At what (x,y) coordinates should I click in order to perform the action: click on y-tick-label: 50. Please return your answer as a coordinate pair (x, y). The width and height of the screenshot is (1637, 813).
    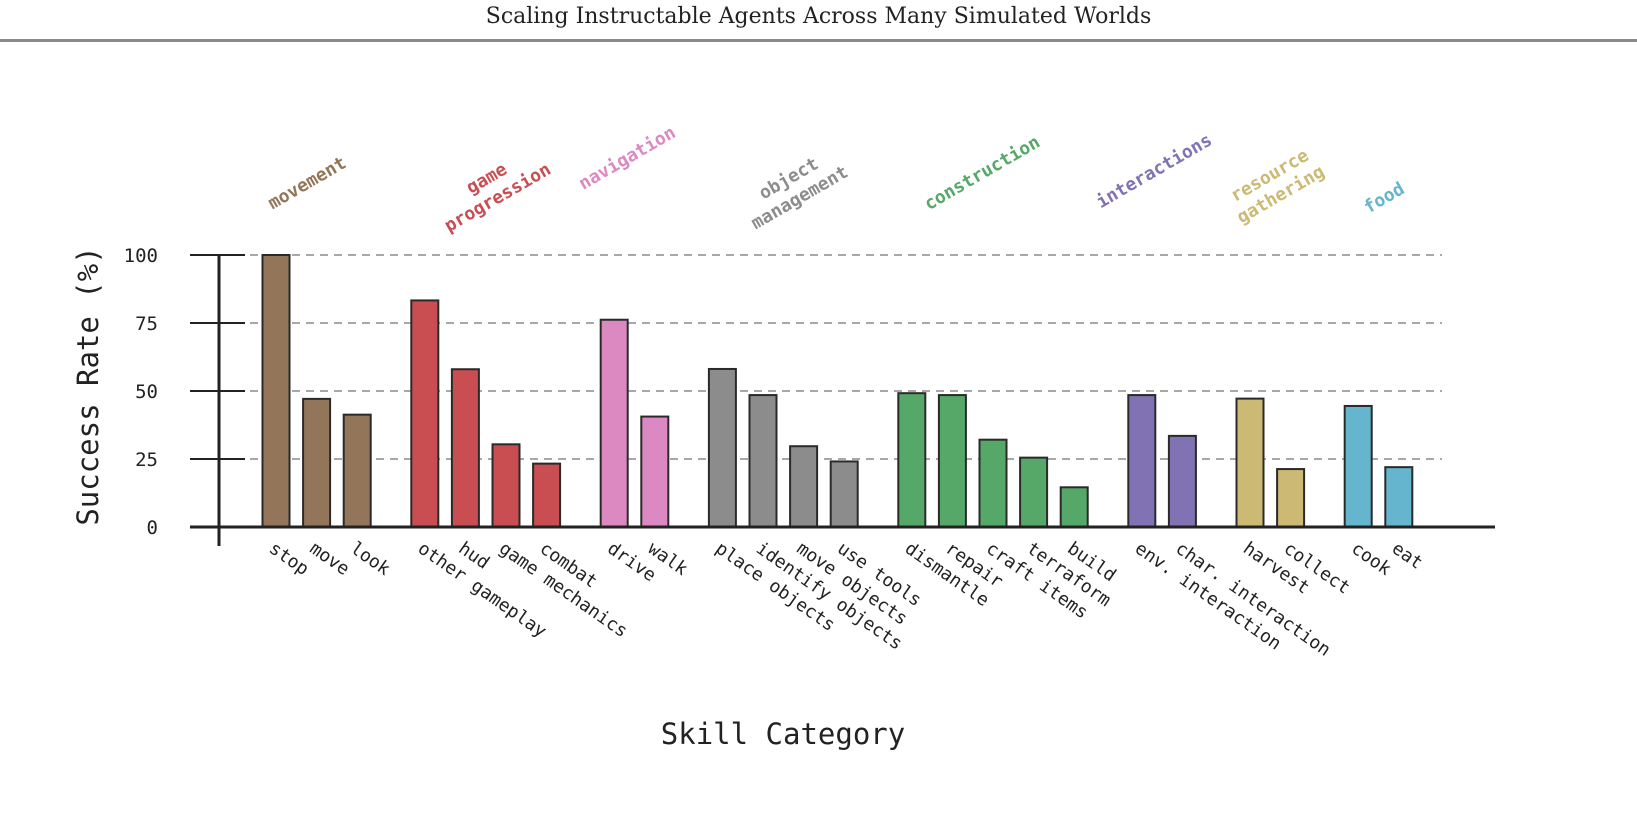
    Looking at the image, I should click on (146, 392).